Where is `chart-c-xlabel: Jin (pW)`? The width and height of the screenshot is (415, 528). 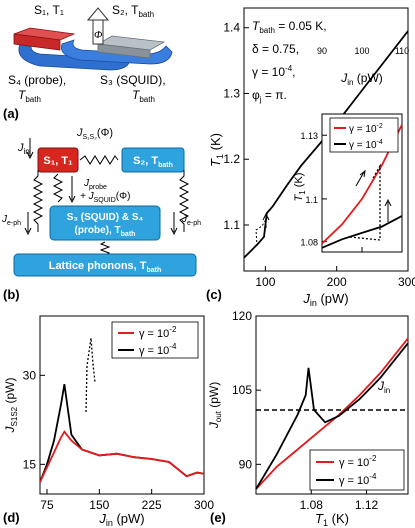
chart-c-xlabel: Jin (pW) is located at coordinates (325, 299).